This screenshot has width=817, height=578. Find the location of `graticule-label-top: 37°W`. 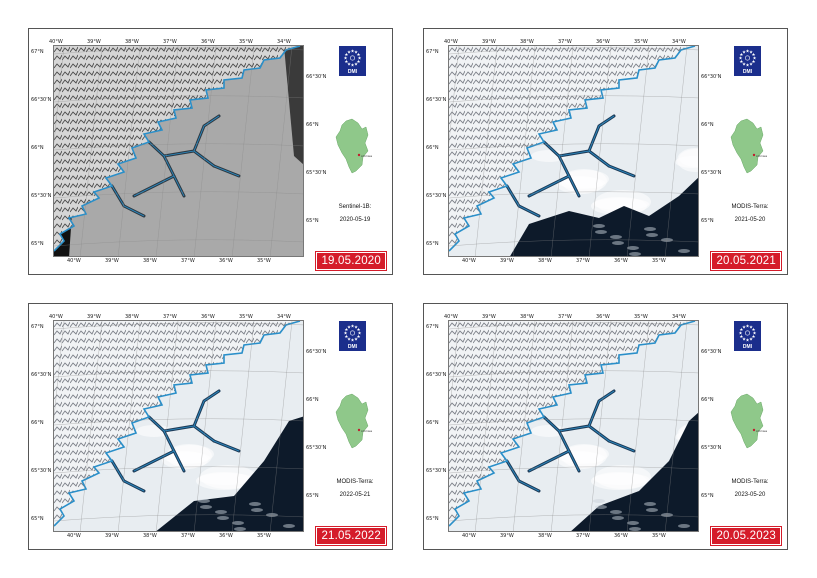

graticule-label-top: 37°W is located at coordinates (170, 42).